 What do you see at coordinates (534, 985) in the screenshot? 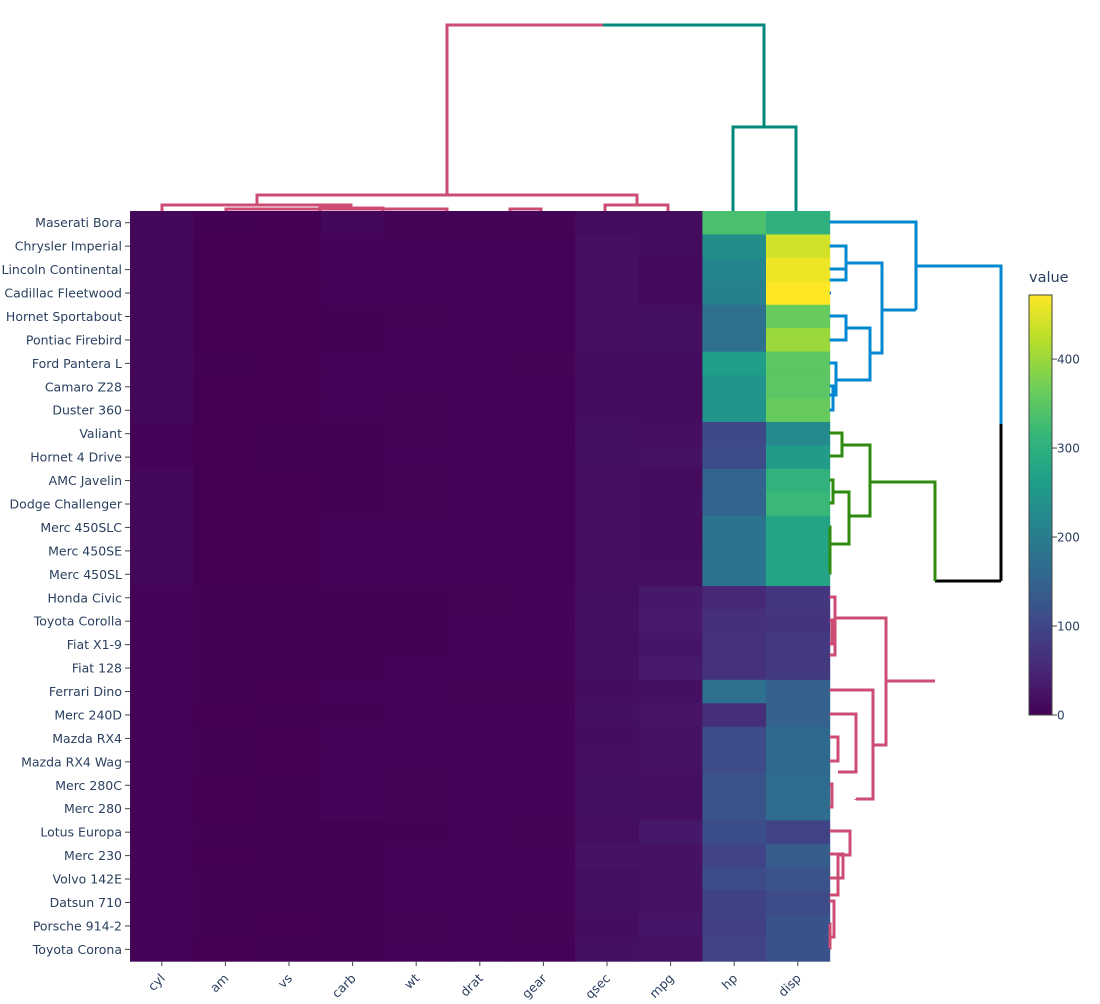
I see `column-label: gear` at bounding box center [534, 985].